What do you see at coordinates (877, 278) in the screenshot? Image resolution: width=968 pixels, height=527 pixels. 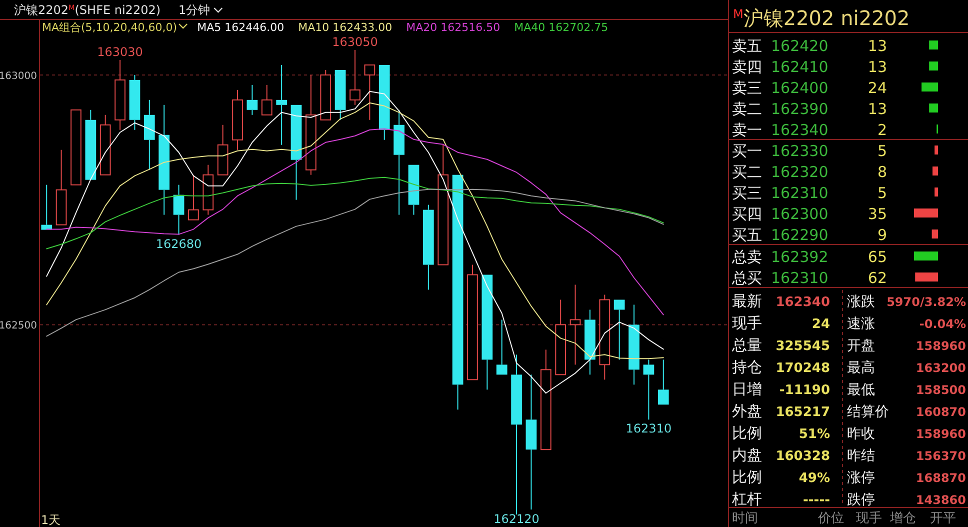 I see `data-label: 62` at bounding box center [877, 278].